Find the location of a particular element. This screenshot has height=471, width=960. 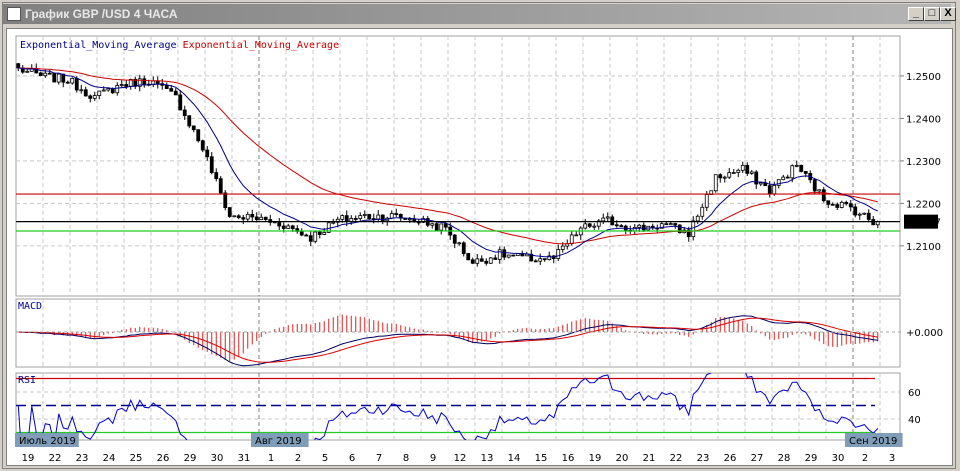

date-label: 15 is located at coordinates (541, 458).